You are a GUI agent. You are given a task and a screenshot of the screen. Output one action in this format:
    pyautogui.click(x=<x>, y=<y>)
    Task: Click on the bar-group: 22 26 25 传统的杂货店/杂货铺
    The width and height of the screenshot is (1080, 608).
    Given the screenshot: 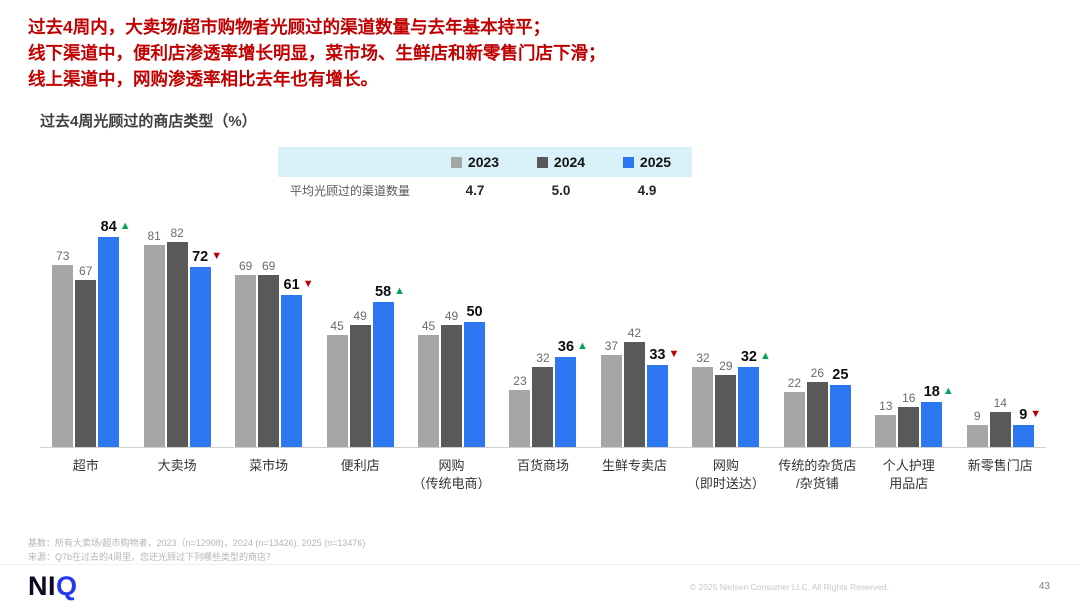 What is the action you would take?
    pyautogui.click(x=817, y=351)
    